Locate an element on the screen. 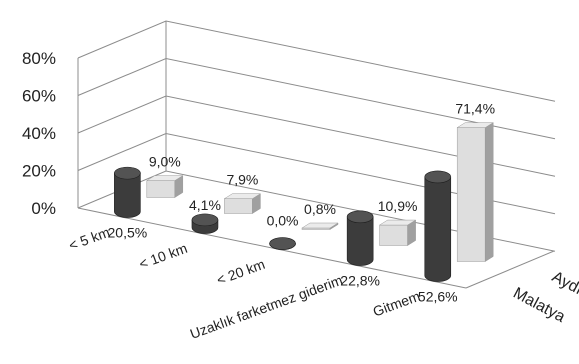 The width and height of the screenshot is (579, 364). y-tick-label: 0% is located at coordinates (43, 208).